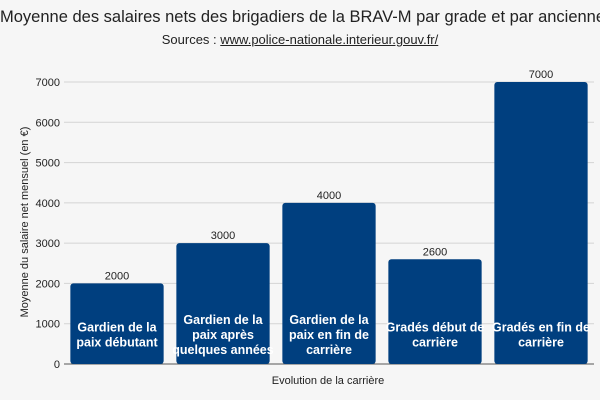 This screenshot has width=600, height=400. I want to click on y-tick-label: 3000, so click(48, 244).